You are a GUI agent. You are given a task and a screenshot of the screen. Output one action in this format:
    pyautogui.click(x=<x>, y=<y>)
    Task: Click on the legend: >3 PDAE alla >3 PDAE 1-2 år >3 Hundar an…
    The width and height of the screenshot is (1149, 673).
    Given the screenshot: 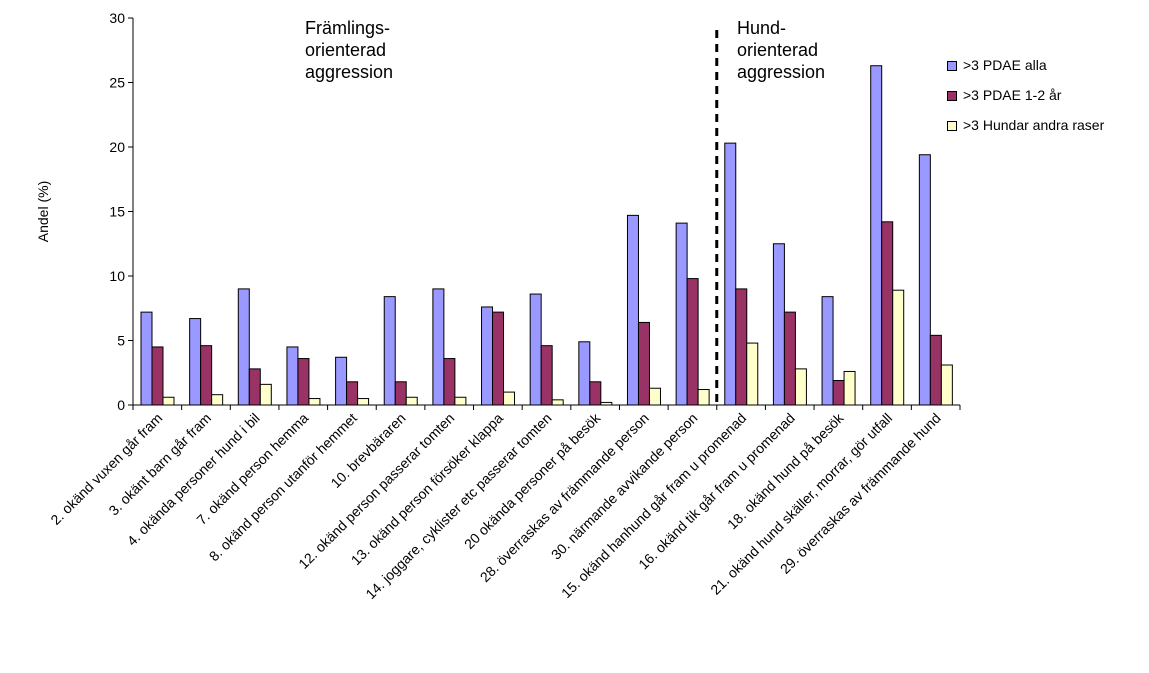 What is the action you would take?
    pyautogui.click(x=1047, y=100)
    